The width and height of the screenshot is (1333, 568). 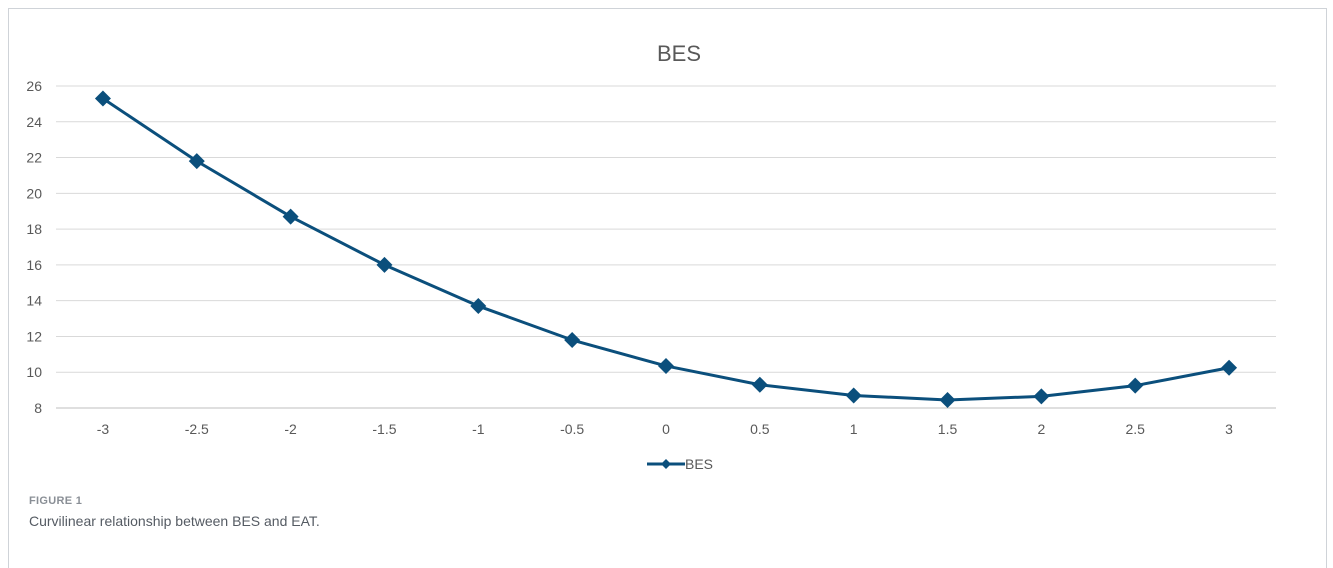 What do you see at coordinates (34, 122) in the screenshot?
I see `y-tick-label: 24` at bounding box center [34, 122].